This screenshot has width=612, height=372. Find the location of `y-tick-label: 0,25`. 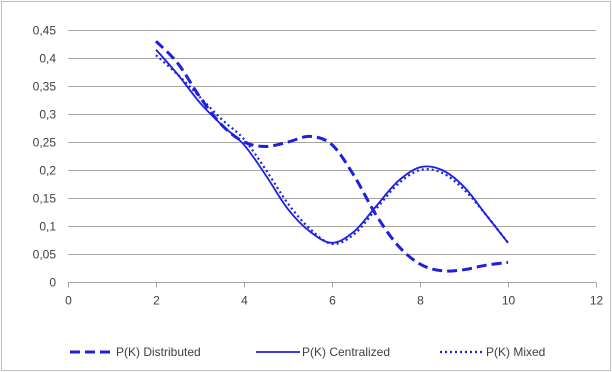

y-tick-label: 0,25 is located at coordinates (45, 143).